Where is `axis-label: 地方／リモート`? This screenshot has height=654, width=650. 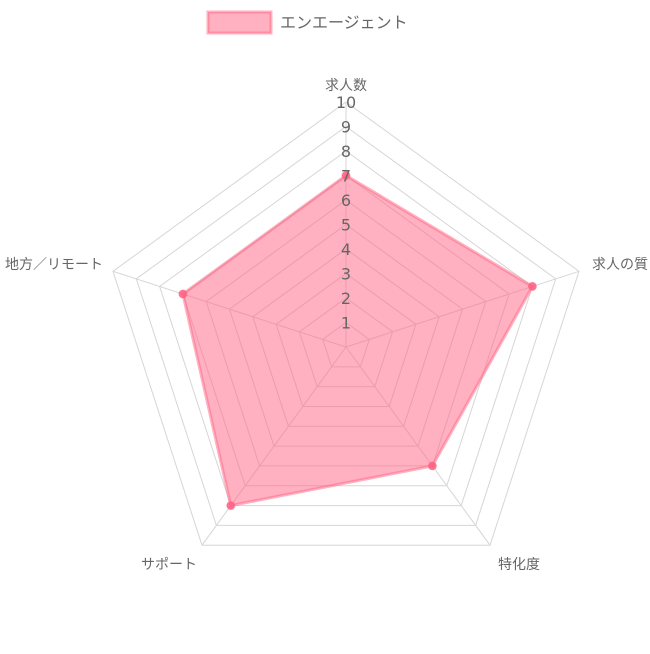
axis-label: 地方／リモート is located at coordinates (54, 265).